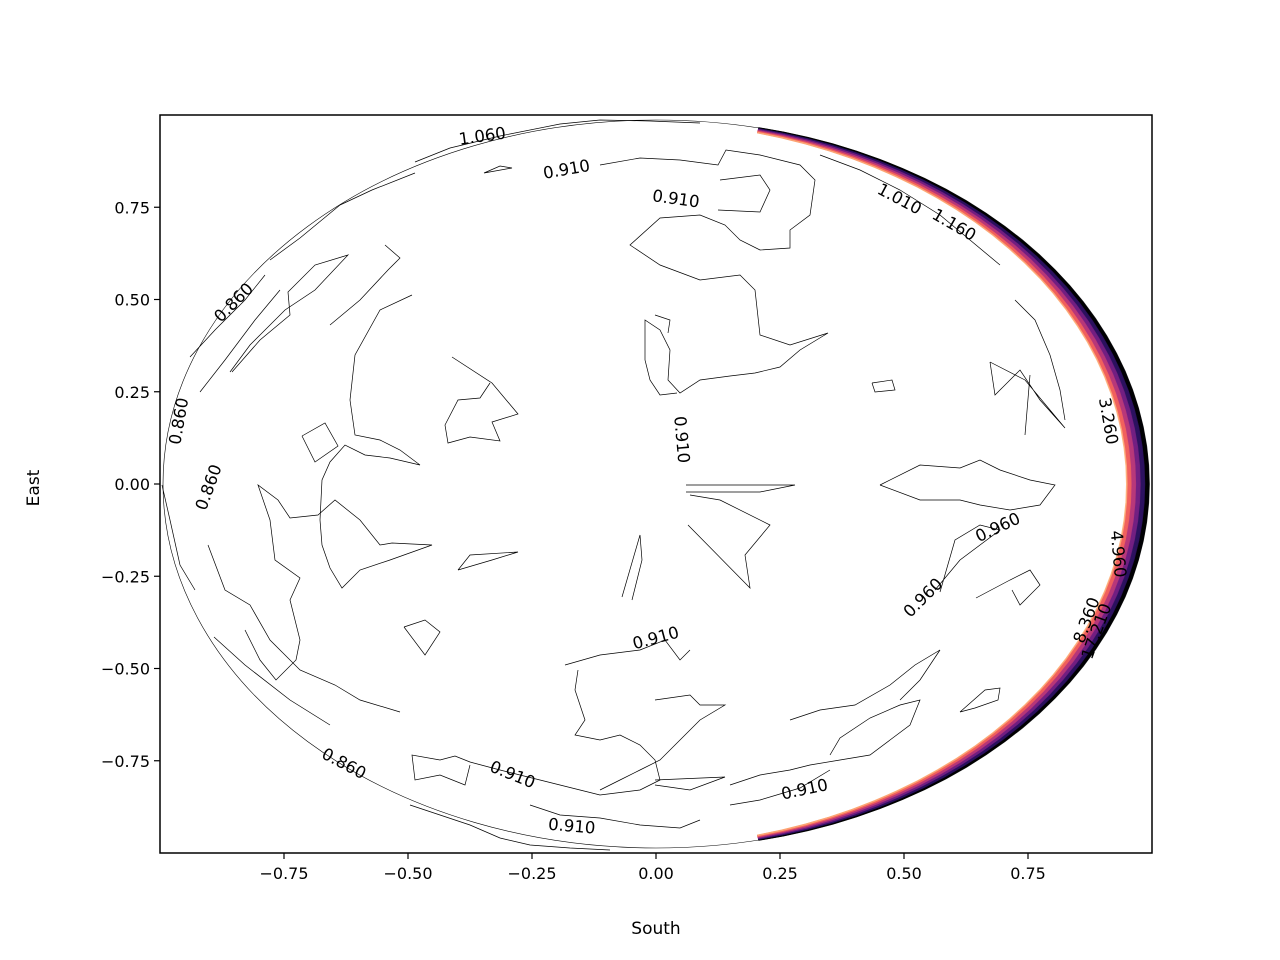 This screenshot has width=1280, height=960. Describe the element at coordinates (132, 207) in the screenshot. I see `y-tick-label: 0.75` at that location.